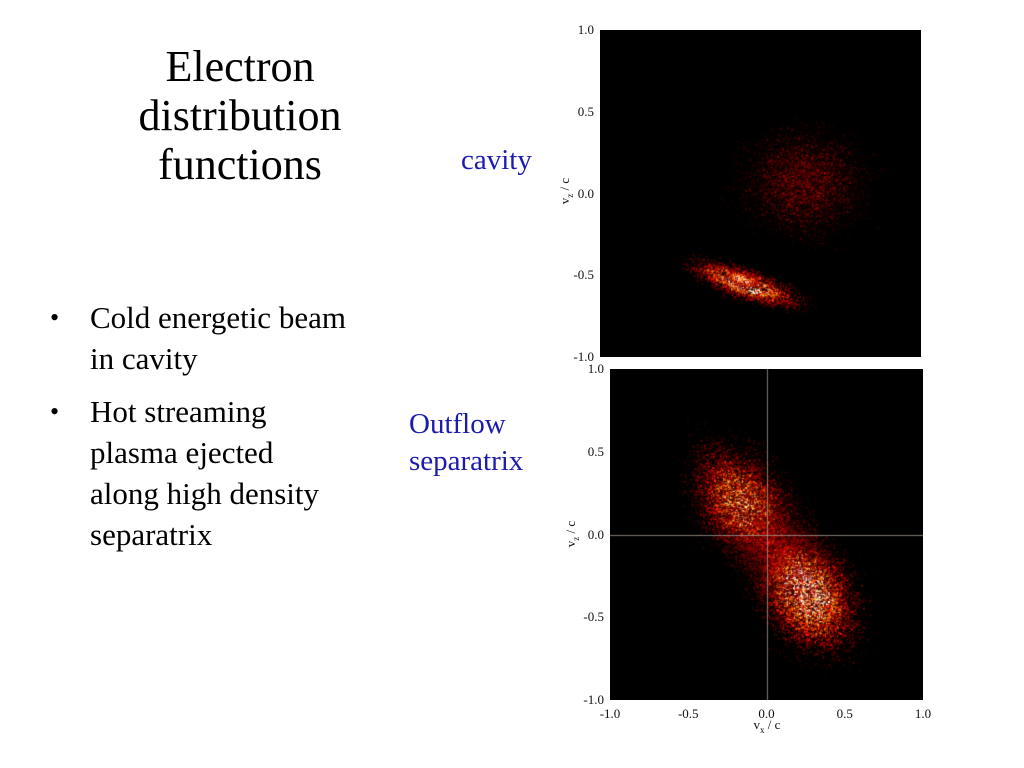  Describe the element at coordinates (688, 713) in the screenshot. I see `x-tick-label: -0.5` at that location.